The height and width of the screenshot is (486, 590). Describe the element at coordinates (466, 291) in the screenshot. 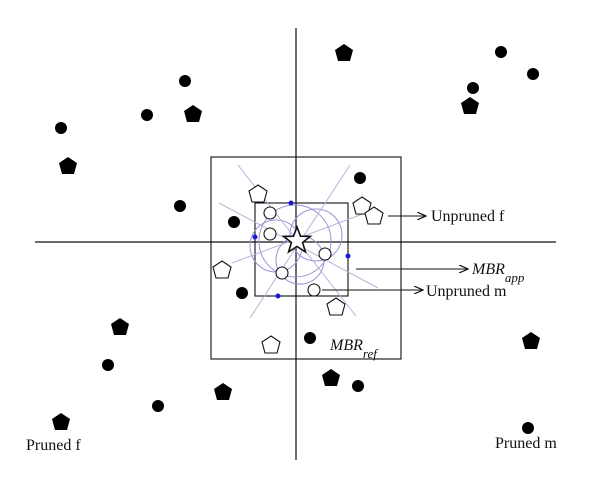

I see `unpruned-m-label: Unpruned m` at that location.